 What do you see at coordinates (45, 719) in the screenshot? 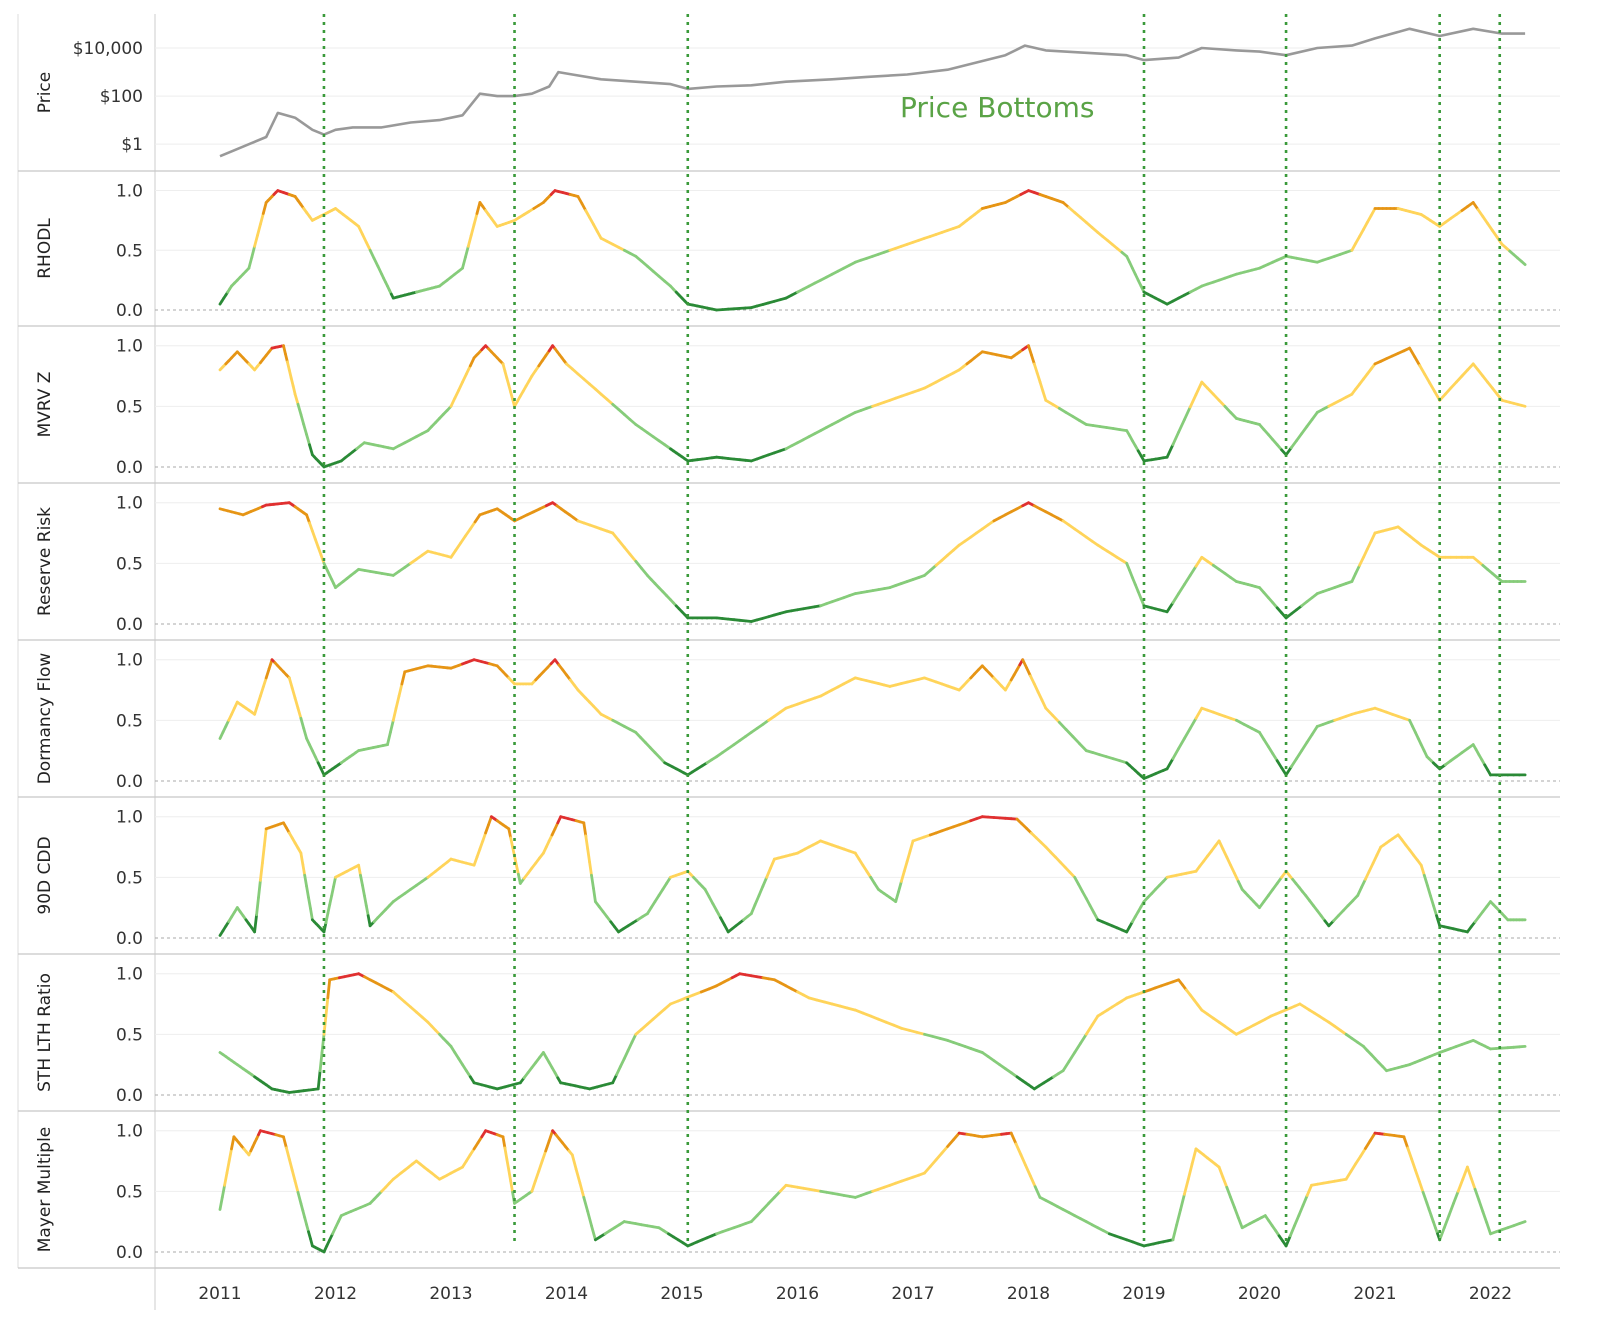
I see `panel-label-dormancy-flow: Dormancy Flow` at bounding box center [45, 719].